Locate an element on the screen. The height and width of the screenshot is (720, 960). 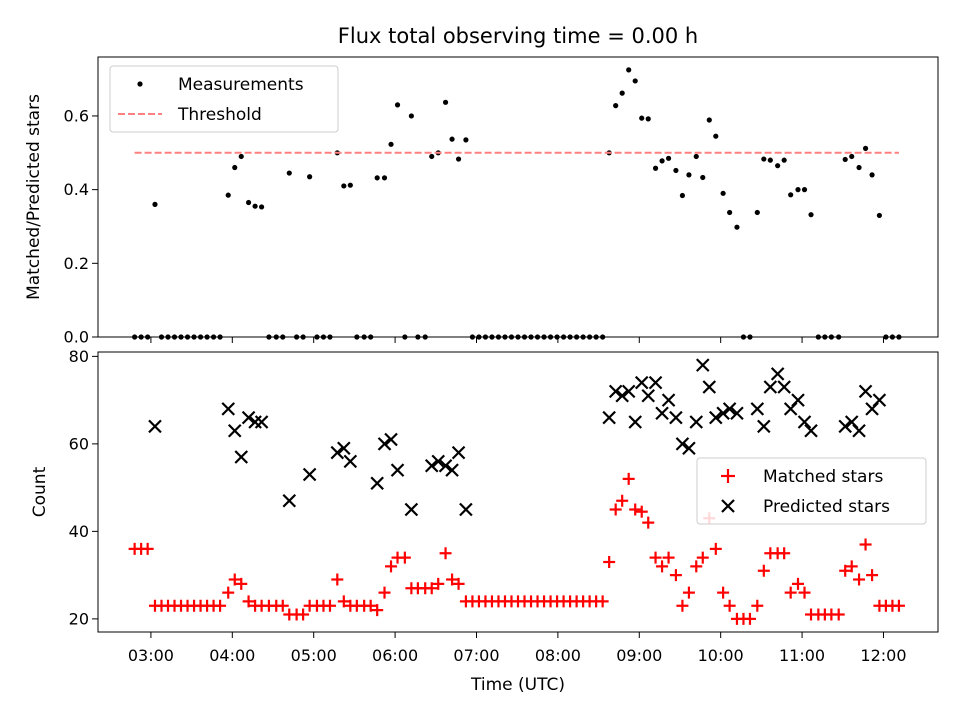
y-tick-label: 40 is located at coordinates (79, 531).